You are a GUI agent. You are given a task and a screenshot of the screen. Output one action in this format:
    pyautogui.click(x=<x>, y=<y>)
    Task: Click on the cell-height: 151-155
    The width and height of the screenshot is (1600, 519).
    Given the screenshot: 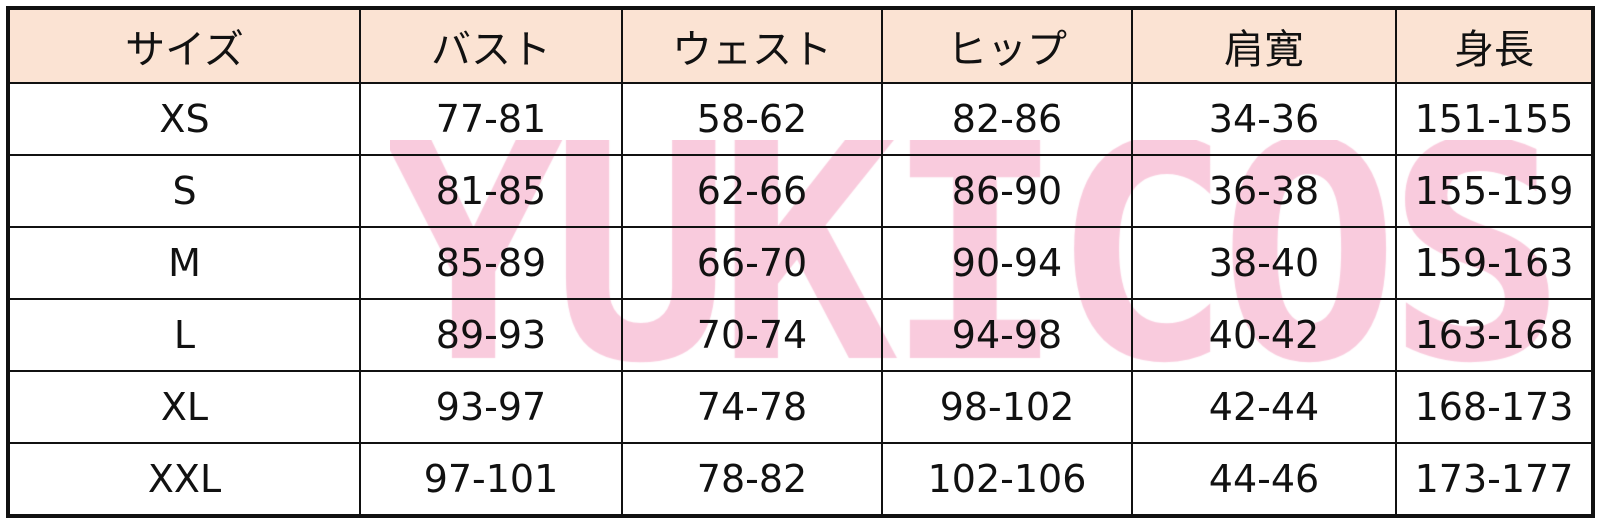 What is the action you would take?
    pyautogui.click(x=1494, y=119)
    